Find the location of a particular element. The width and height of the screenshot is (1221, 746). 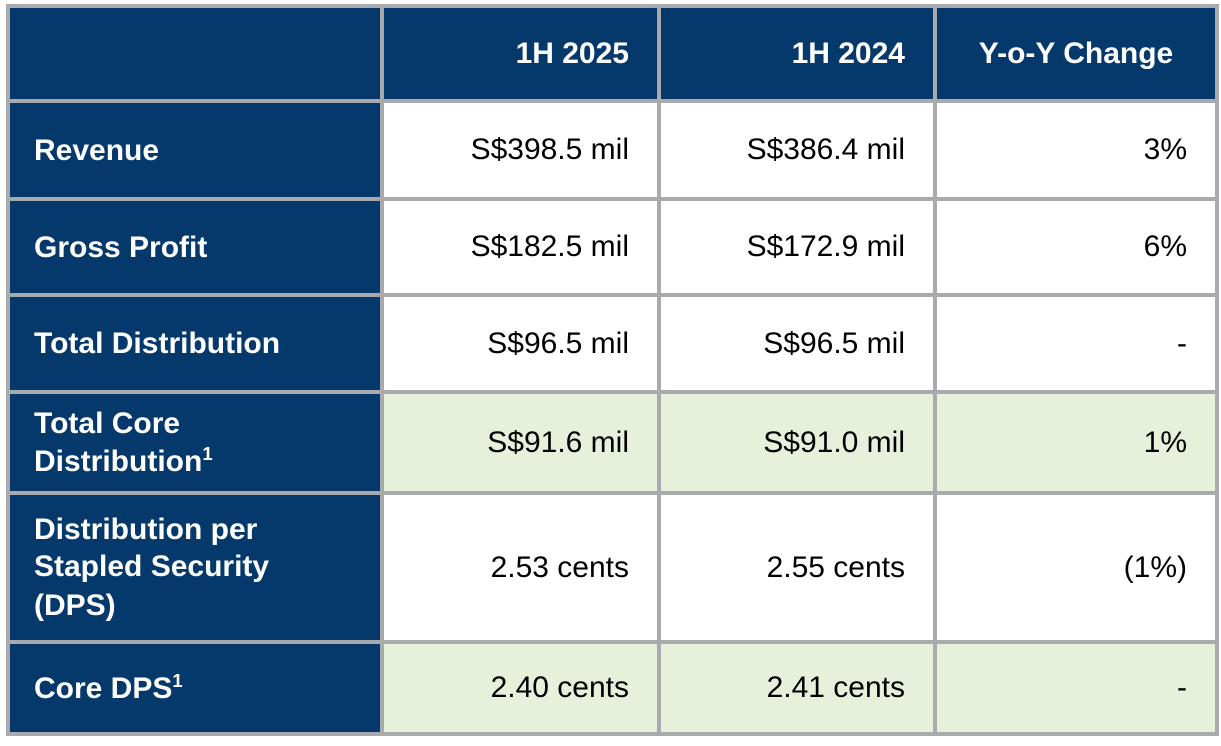

cell-total-core-distribution-1h2024: S$91.0 mil is located at coordinates (797, 442).